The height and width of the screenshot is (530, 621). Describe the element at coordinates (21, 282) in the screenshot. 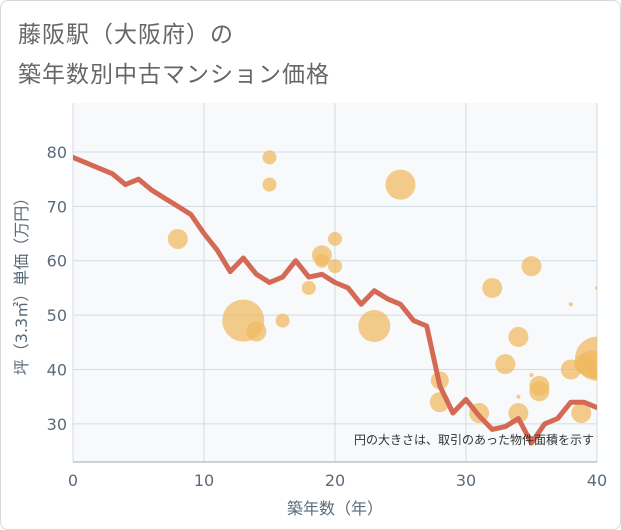

I see `y-axis-title: 坪（3.3㎡）単価（万円）` at that location.